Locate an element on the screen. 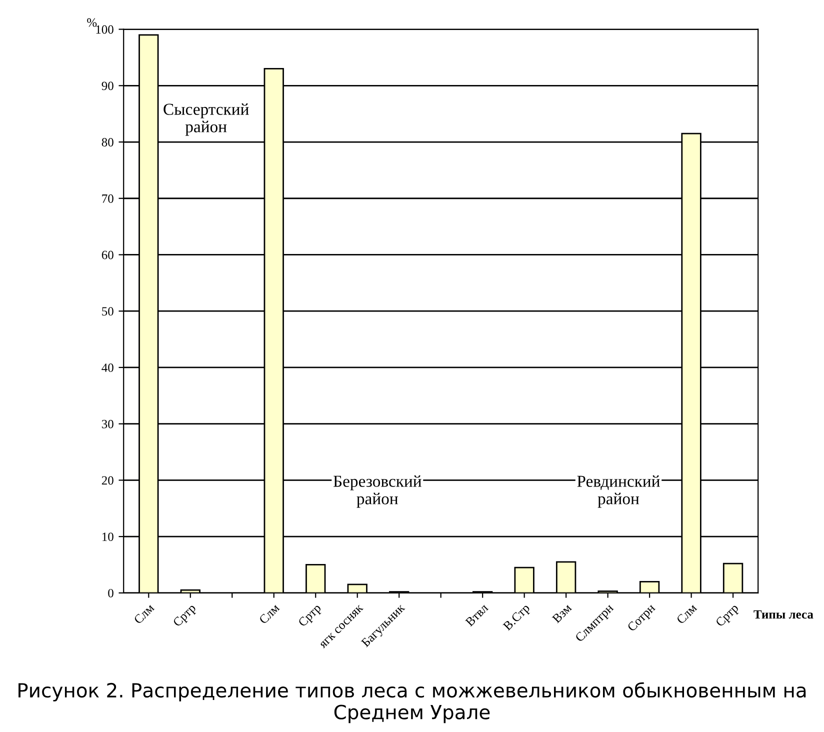 This screenshot has height=732, width=824. y-tick-label: 50 is located at coordinates (108, 311).